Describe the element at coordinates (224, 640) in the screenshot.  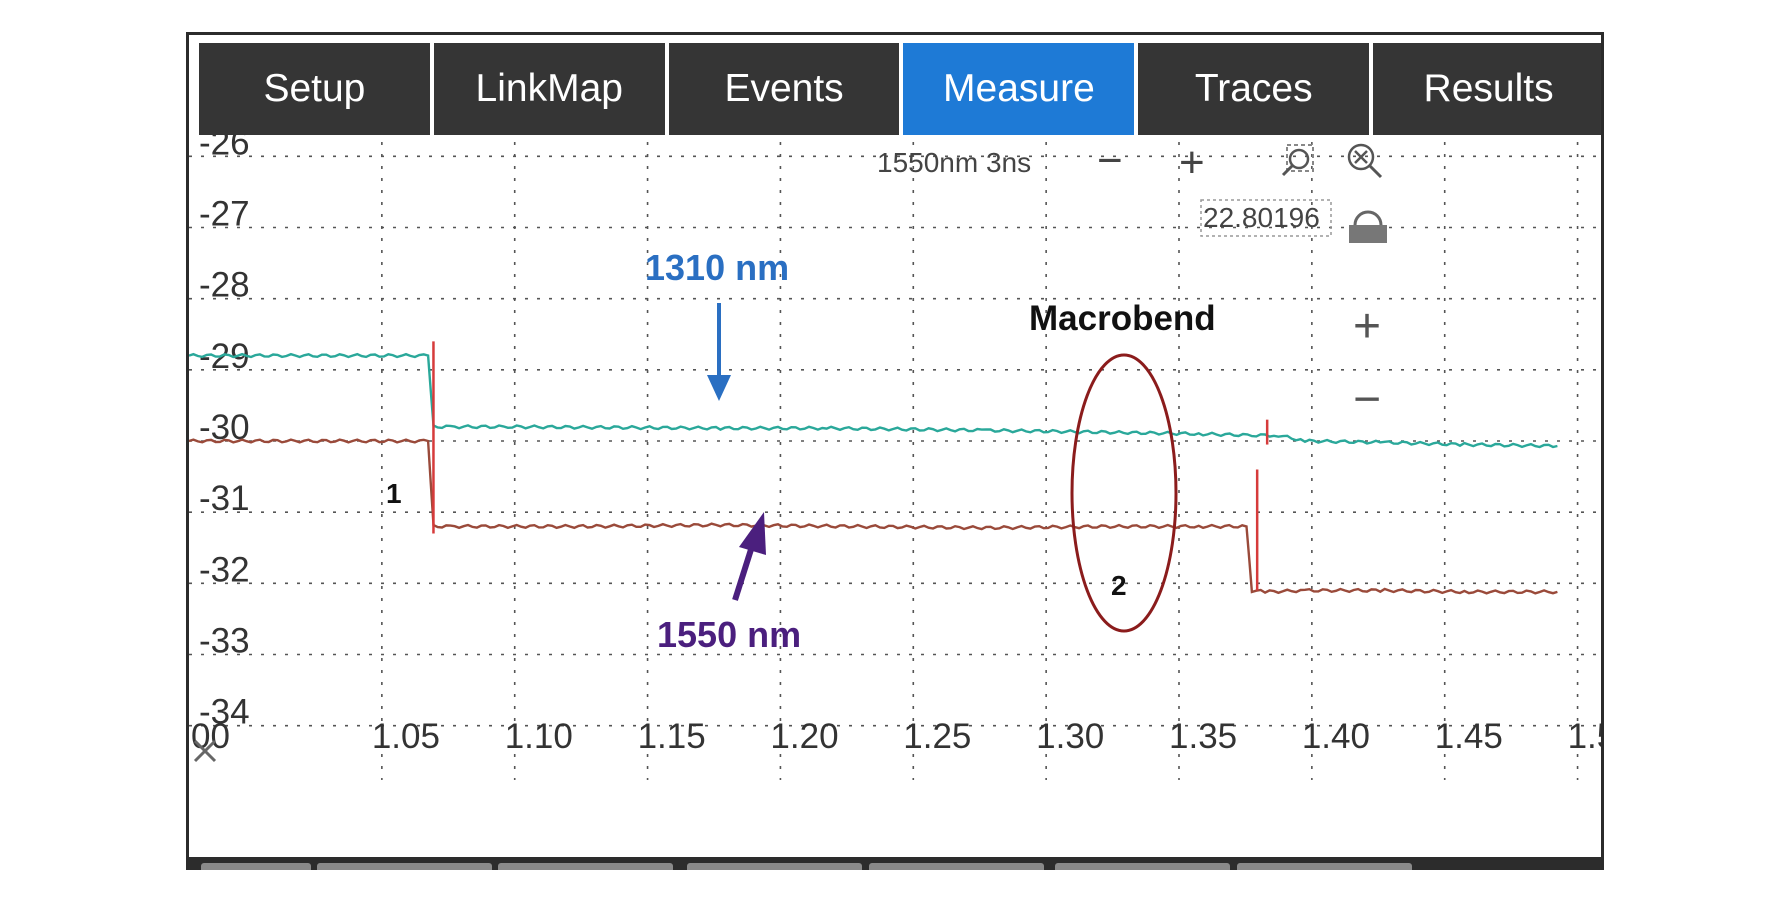
I see `y-tick-label: -33` at that location.